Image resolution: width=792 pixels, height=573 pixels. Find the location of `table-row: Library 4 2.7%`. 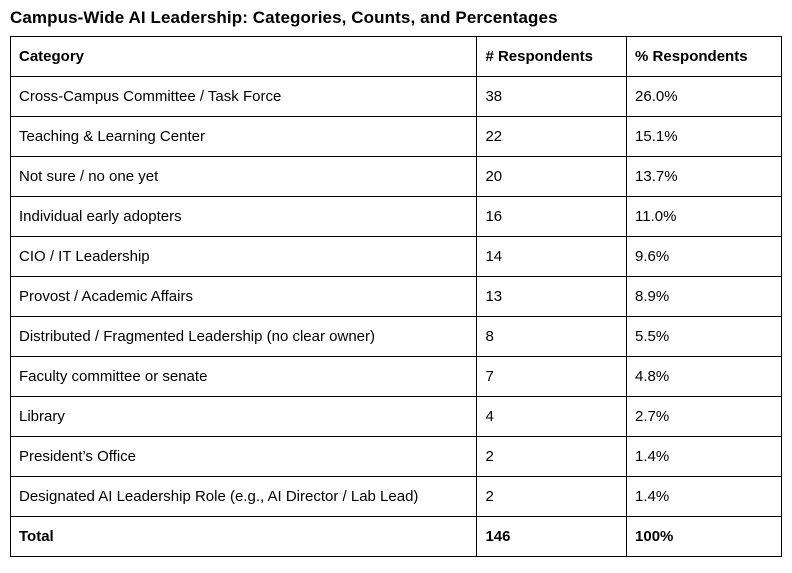

table-row: Library 4 2.7% is located at coordinates (395, 416).